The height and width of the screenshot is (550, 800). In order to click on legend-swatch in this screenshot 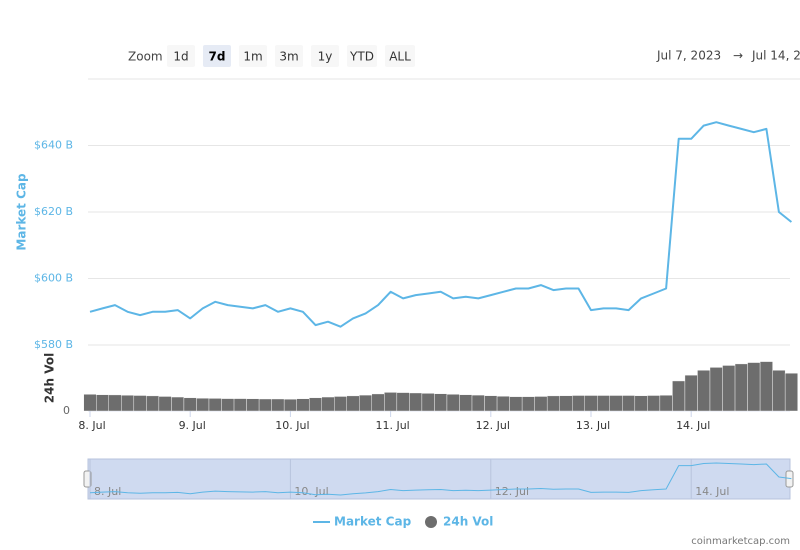, I will do `click(431, 522)`.